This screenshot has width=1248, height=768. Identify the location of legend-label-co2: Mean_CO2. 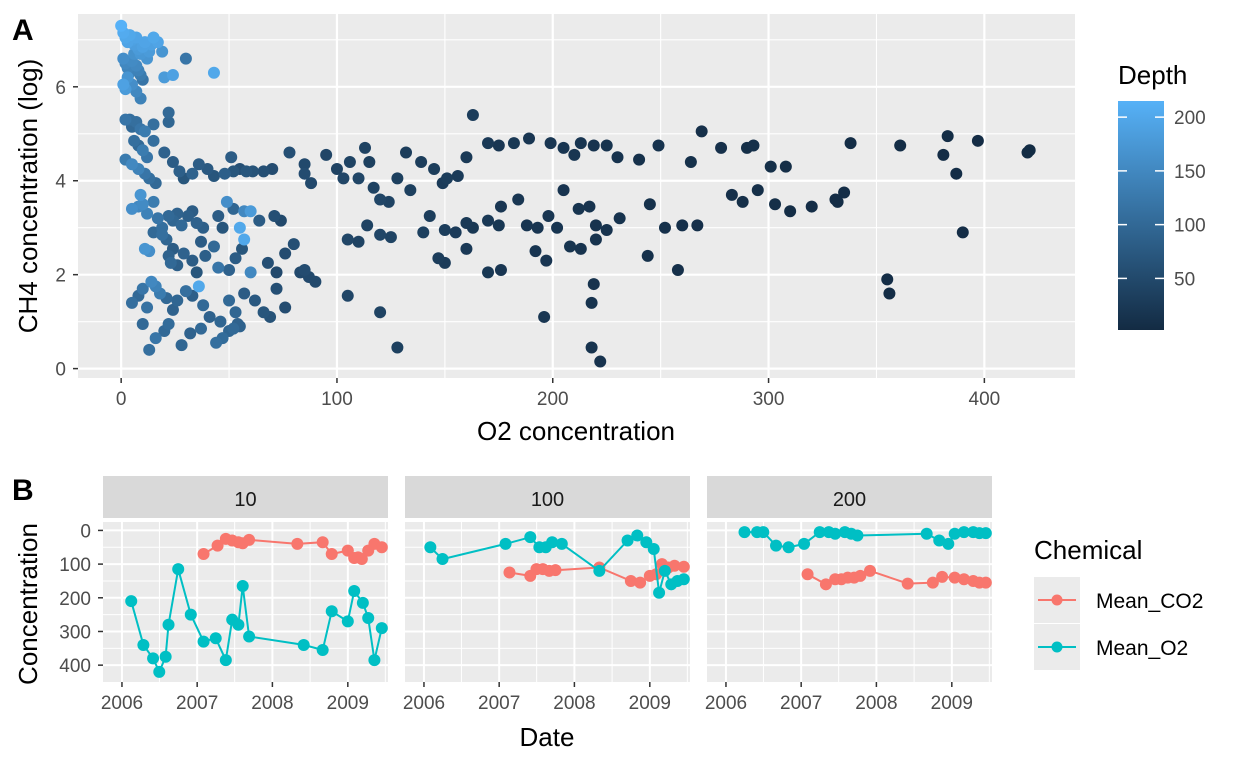
(1149, 601).